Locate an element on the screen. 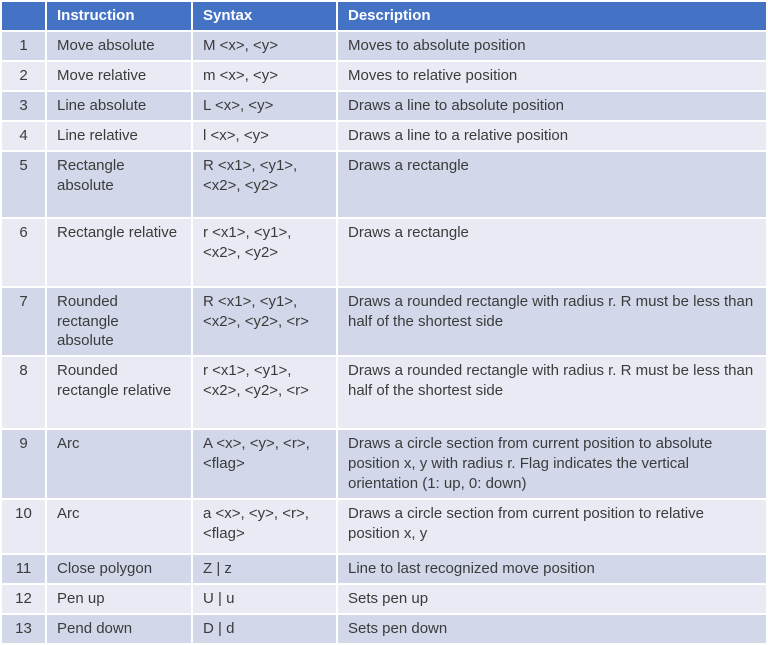  description-cell: Sets pen down is located at coordinates (552, 629).